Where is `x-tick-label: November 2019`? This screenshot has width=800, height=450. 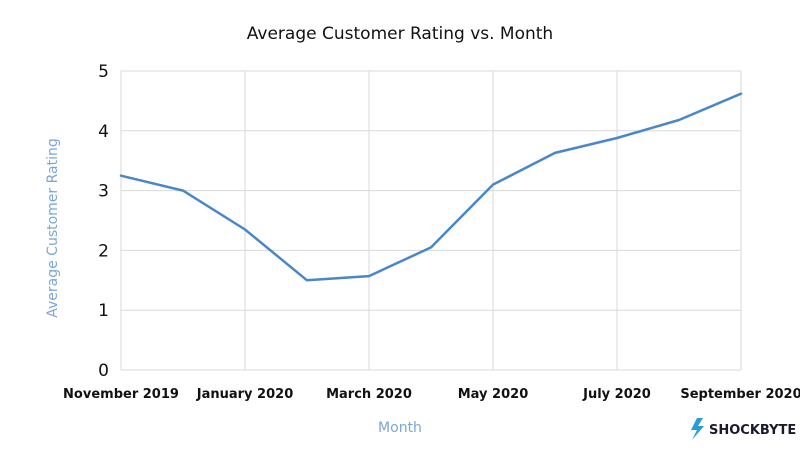
x-tick-label: November 2019 is located at coordinates (121, 394).